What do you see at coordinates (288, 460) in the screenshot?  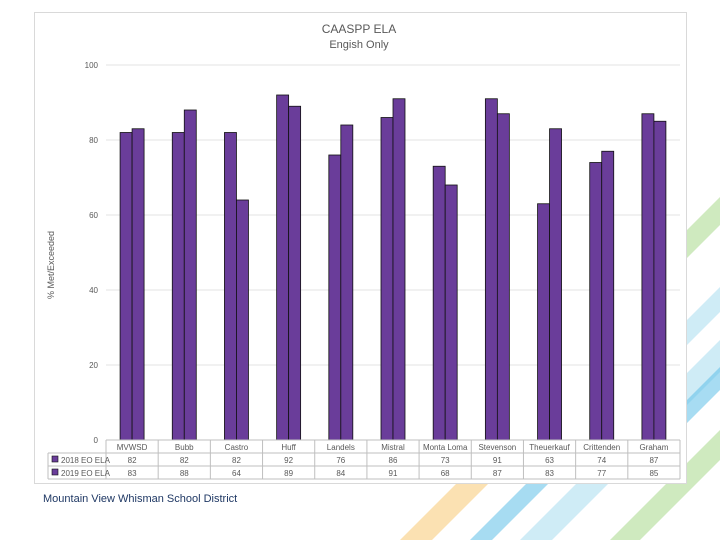 I see `data-label: 92` at bounding box center [288, 460].